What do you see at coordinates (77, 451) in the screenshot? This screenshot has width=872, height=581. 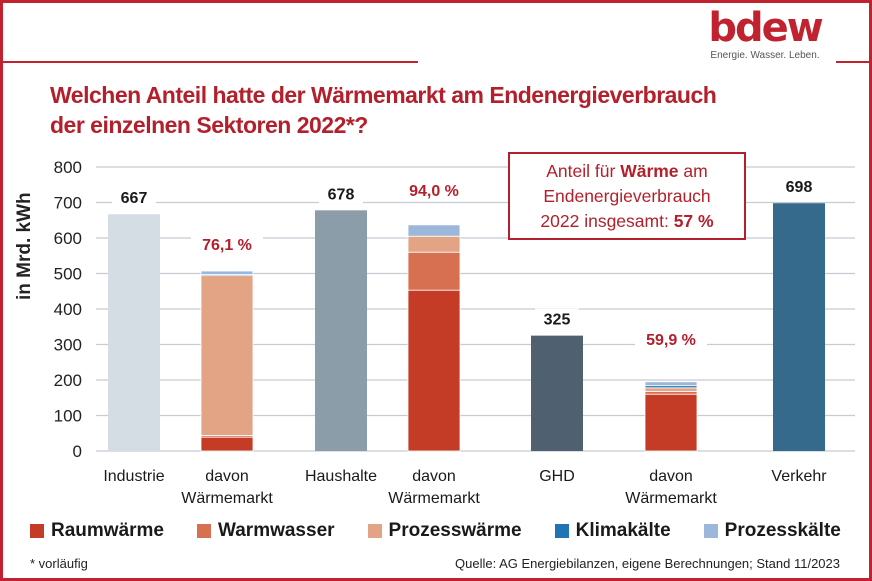 I see `y-tick-label: 0` at bounding box center [77, 451].